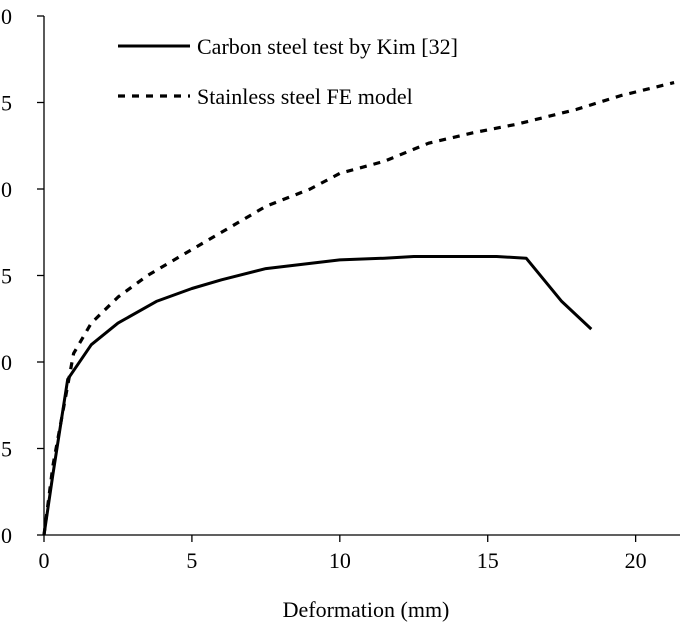 The width and height of the screenshot is (684, 628). What do you see at coordinates (191, 560) in the screenshot?
I see `x-tick-label: 5` at bounding box center [191, 560].